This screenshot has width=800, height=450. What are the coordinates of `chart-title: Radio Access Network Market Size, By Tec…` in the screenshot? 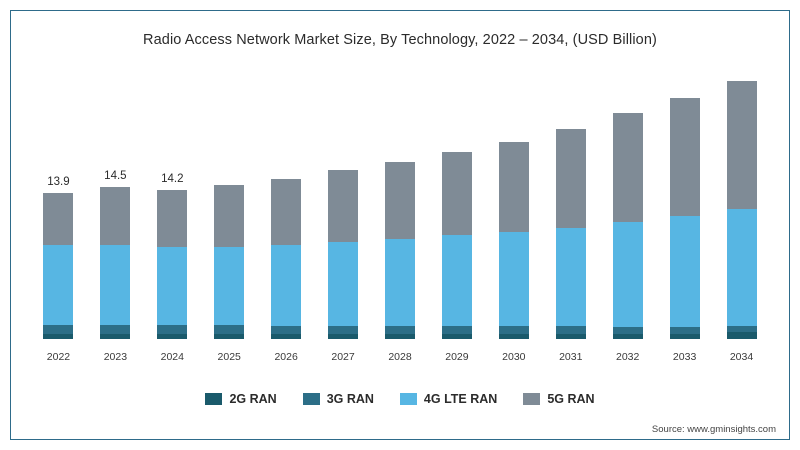 It's located at (400, 40).